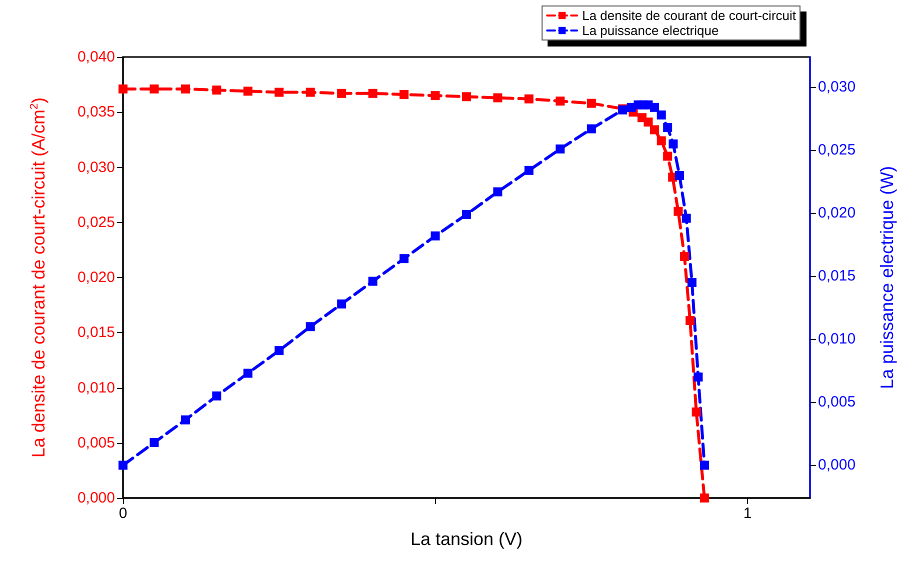 This screenshot has height=562, width=910. What do you see at coordinates (96, 333) in the screenshot?
I see `y-tick-label: 0,015` at bounding box center [96, 333].